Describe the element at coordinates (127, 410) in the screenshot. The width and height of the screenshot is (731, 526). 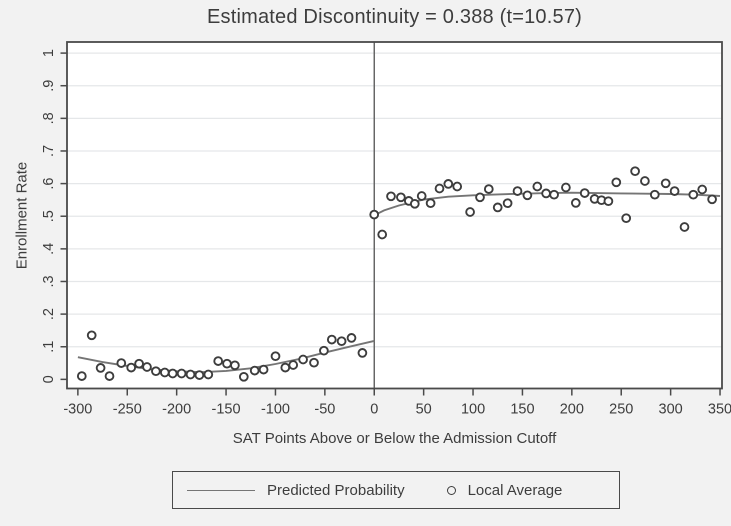
I see `x-tick-label: -250` at that location.